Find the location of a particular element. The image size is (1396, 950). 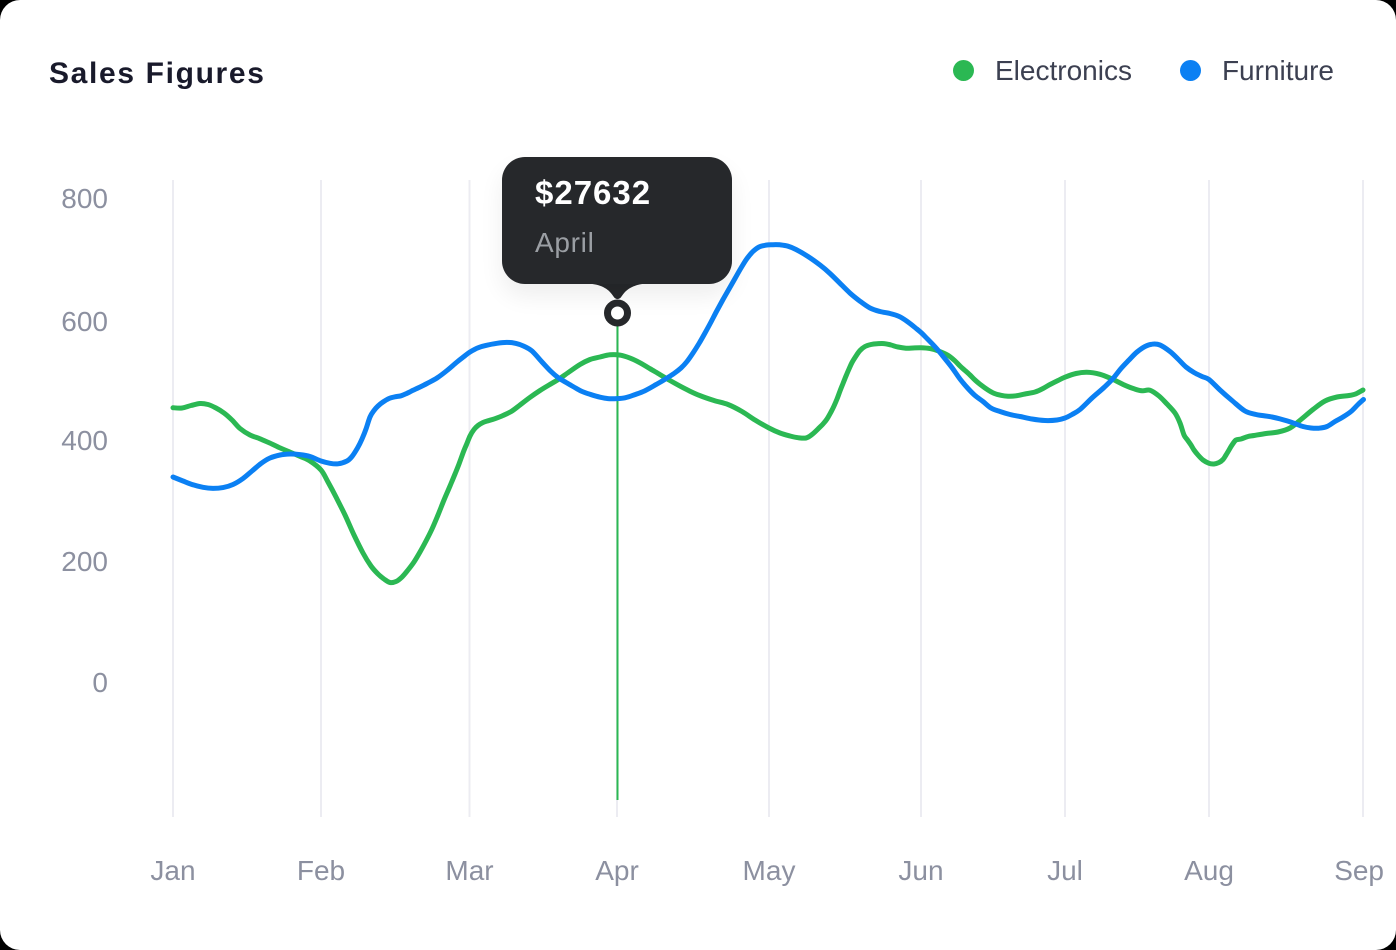

svg-text: 400 is located at coordinates (84, 440).